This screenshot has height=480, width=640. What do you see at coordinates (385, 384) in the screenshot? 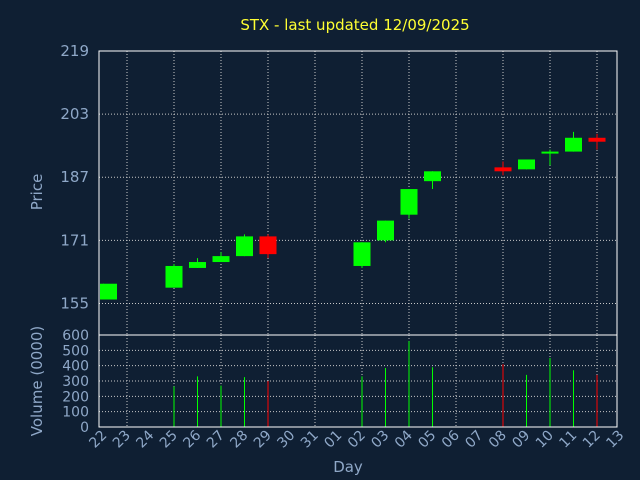
I see `volume-series` at bounding box center [385, 384].